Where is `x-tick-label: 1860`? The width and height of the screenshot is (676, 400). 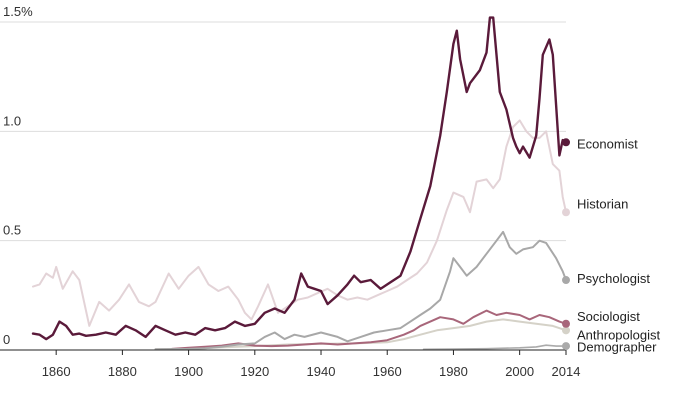
x-tick-label: 1860 is located at coordinates (56, 371).